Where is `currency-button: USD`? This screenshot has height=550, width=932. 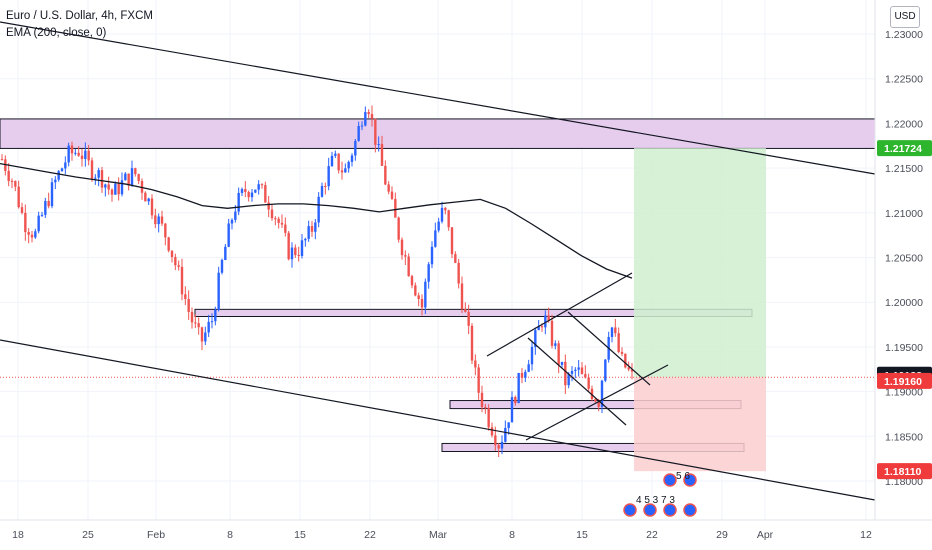 currency-button: USD is located at coordinates (905, 17).